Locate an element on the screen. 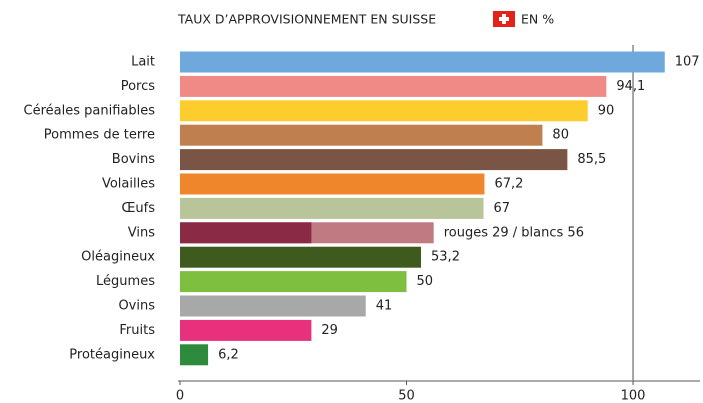 The height and width of the screenshot is (403, 703). y-tick-label: Lait is located at coordinates (143, 62).